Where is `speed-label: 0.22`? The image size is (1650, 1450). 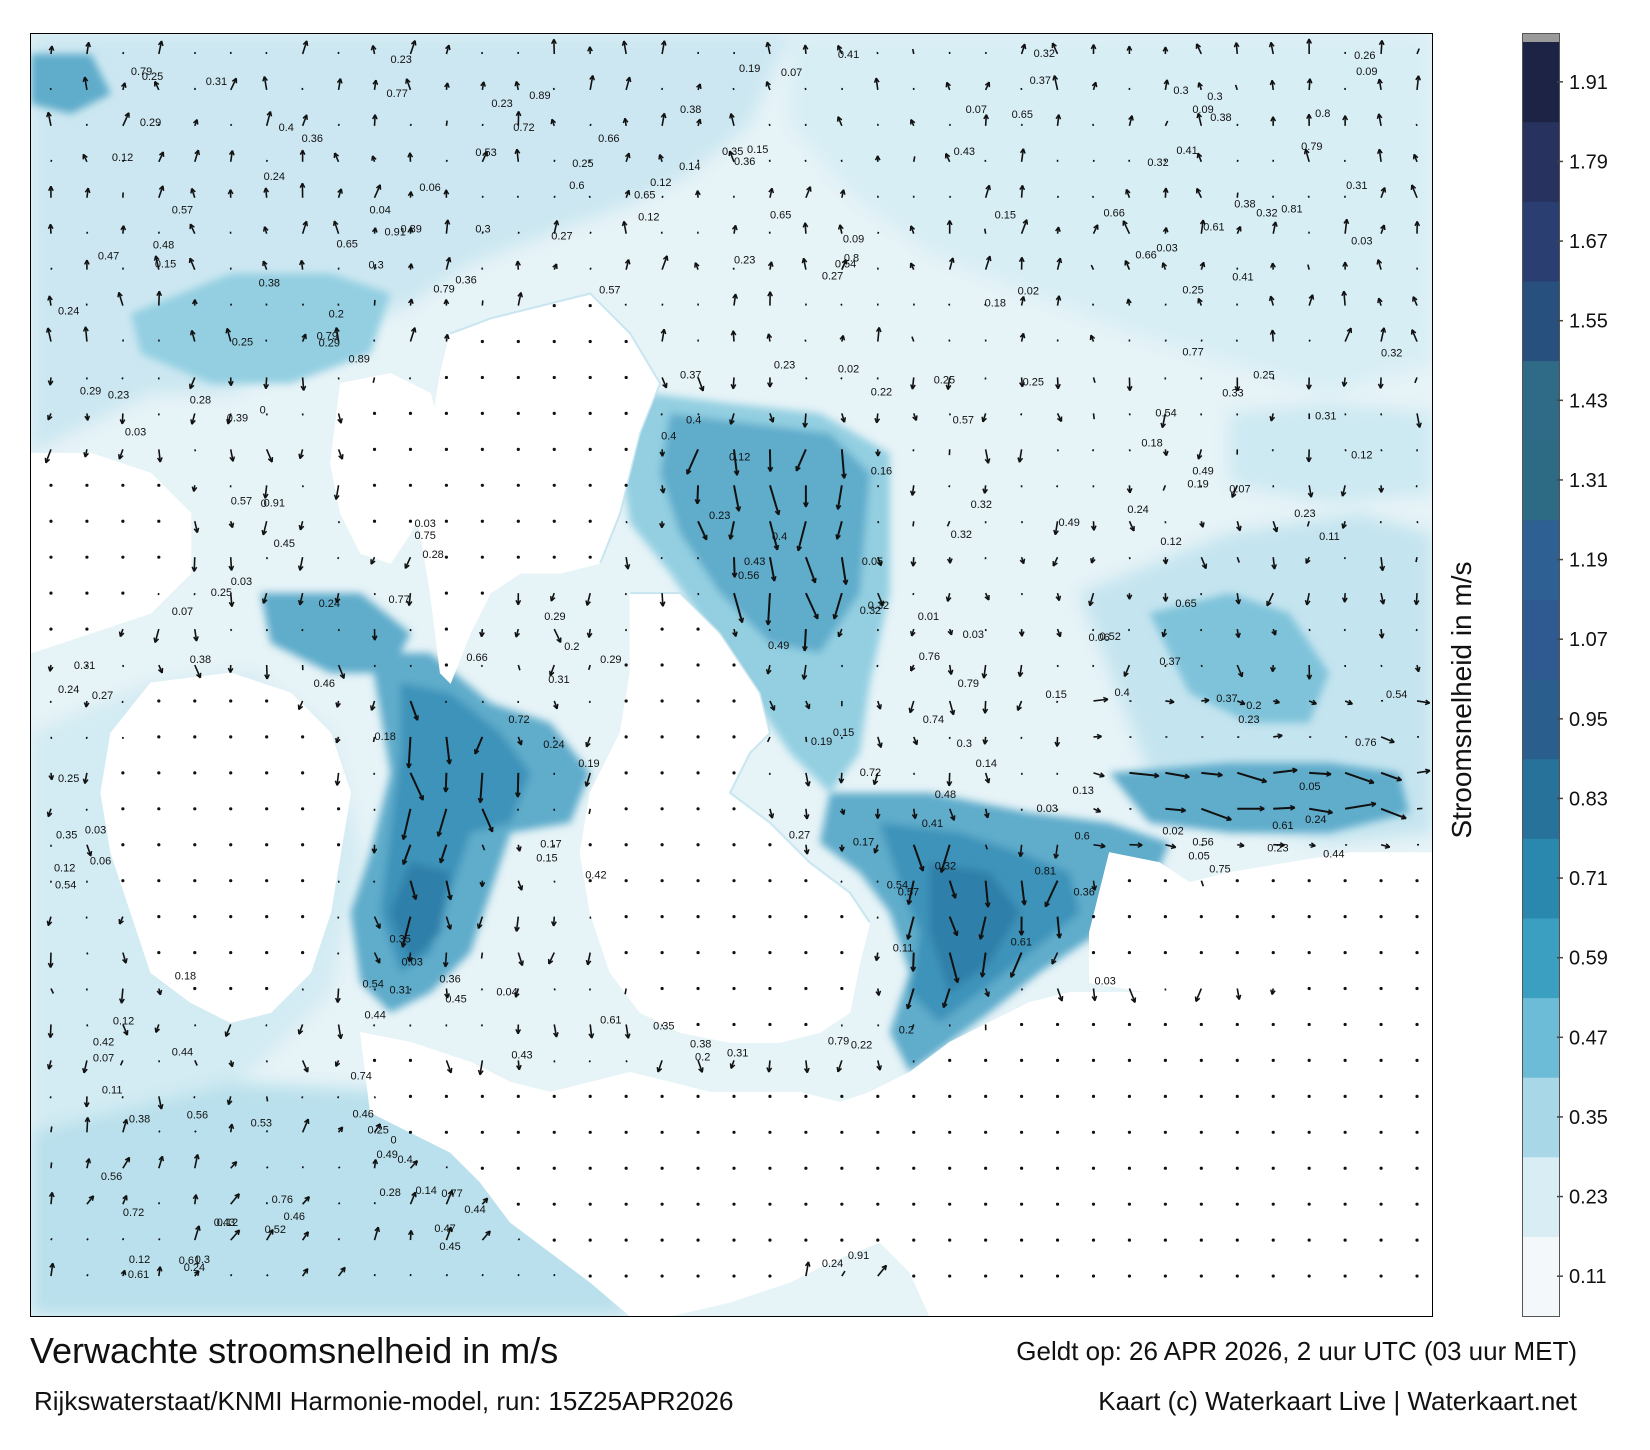
speed-label: 0.22 is located at coordinates (881, 392).